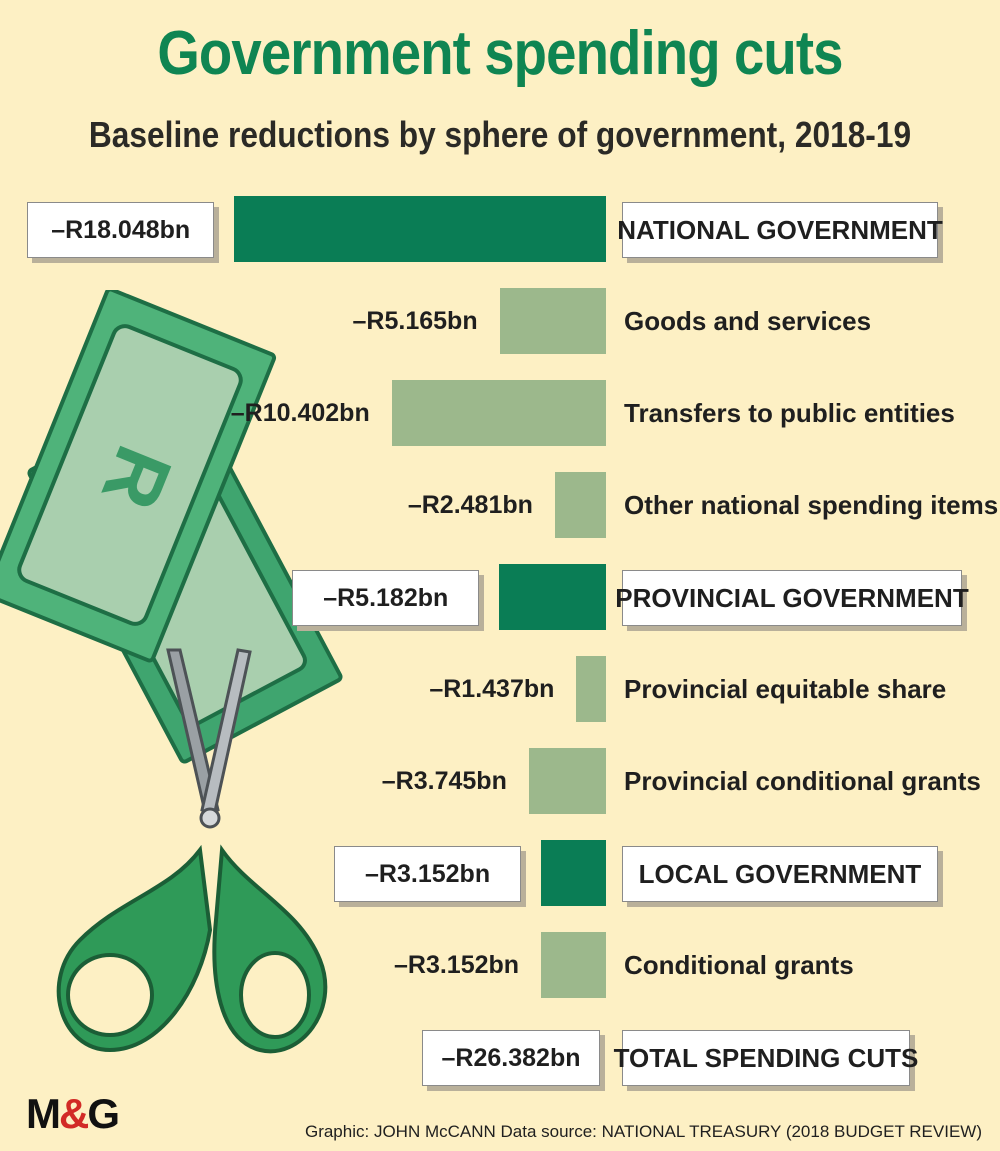  I want to click on mg-logo: M&G, so click(73, 1113).